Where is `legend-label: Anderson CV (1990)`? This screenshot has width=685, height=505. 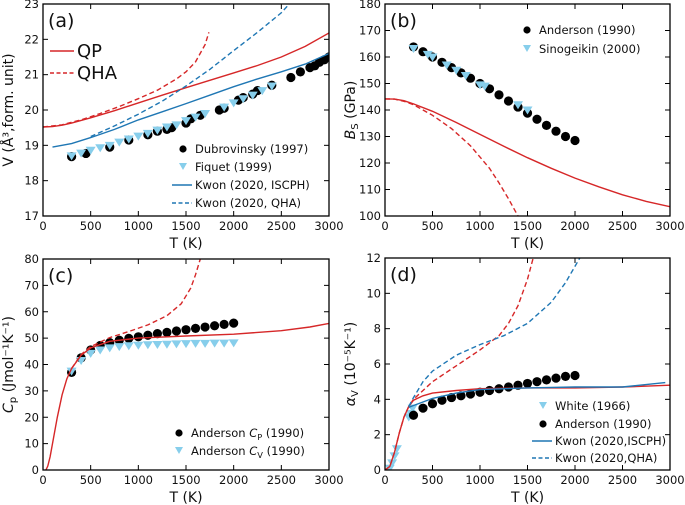
legend-label: Anderson CV (1990) is located at coordinates (248, 452).